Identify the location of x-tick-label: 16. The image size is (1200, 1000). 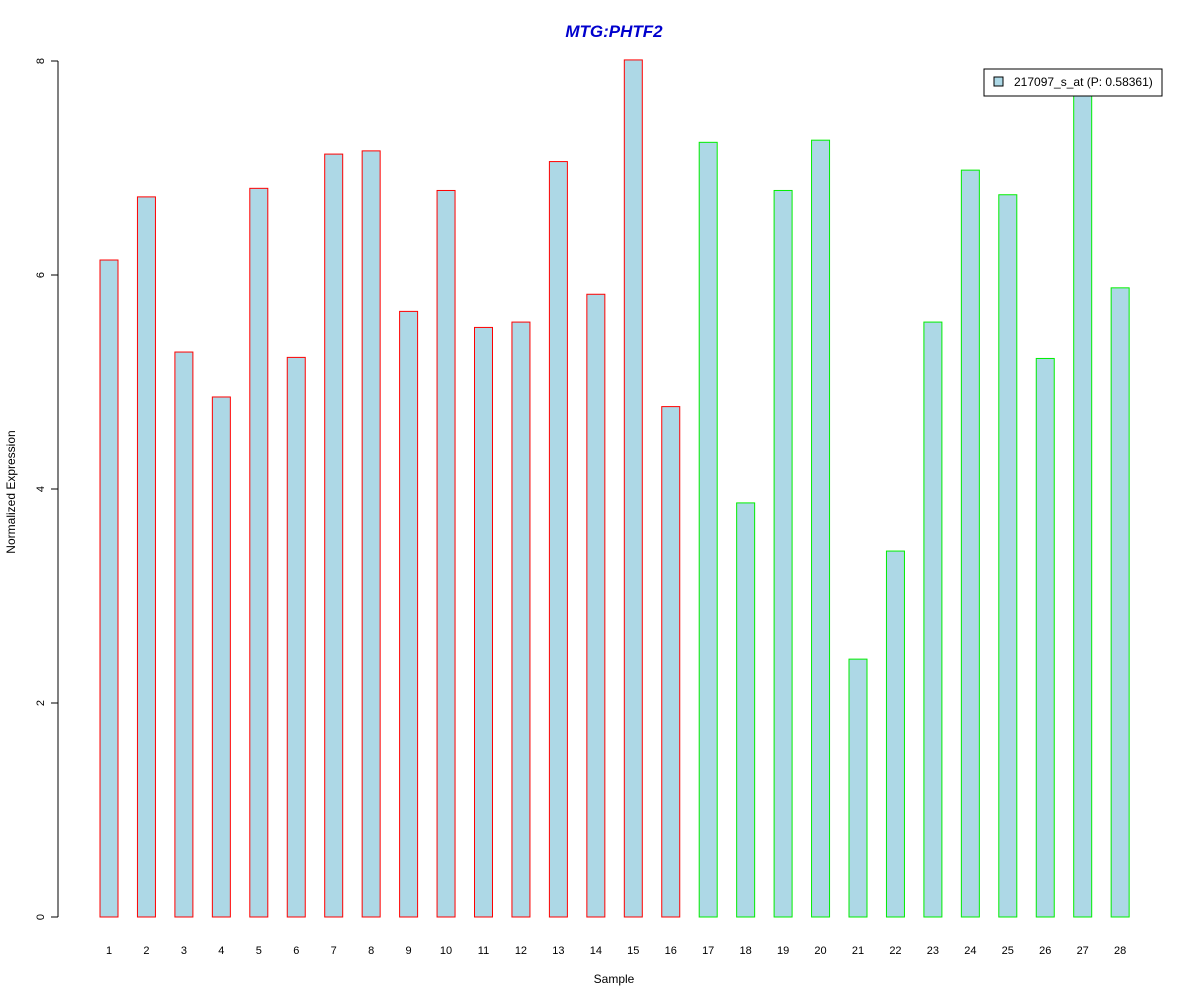
(671, 951).